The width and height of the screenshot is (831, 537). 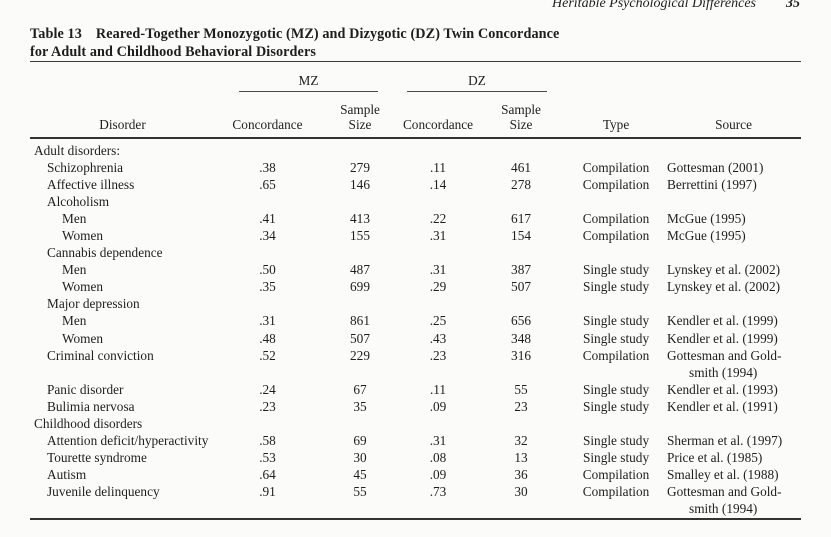 What do you see at coordinates (360, 389) in the screenshot?
I see `mz-sample-size-value: 67` at bounding box center [360, 389].